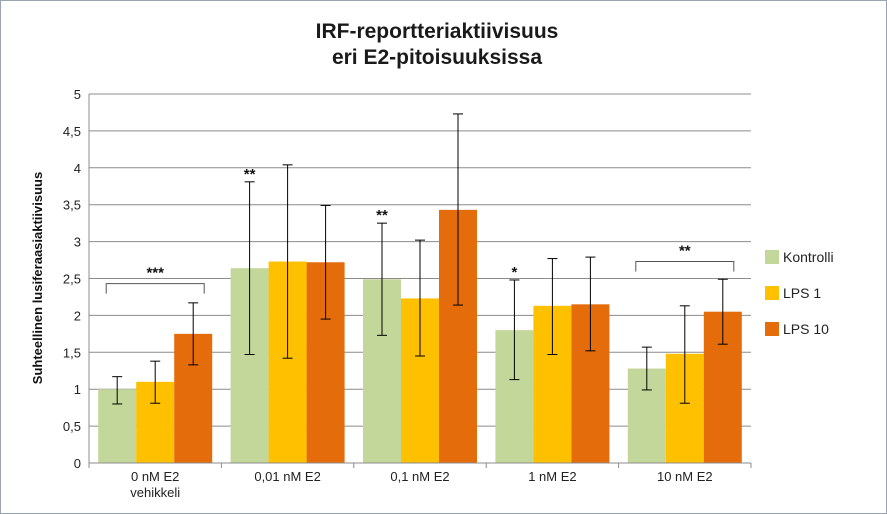 The image size is (887, 514). I want to click on legend-label: LPS 1, so click(802, 293).